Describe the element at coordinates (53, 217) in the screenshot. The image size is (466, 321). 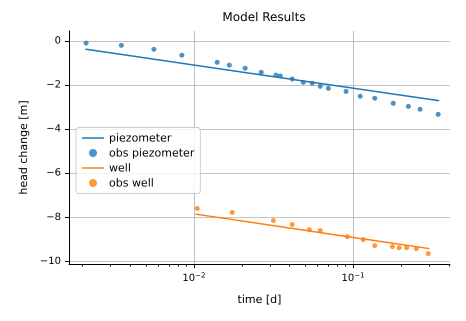
I see `y-tick-label: −8` at that location.